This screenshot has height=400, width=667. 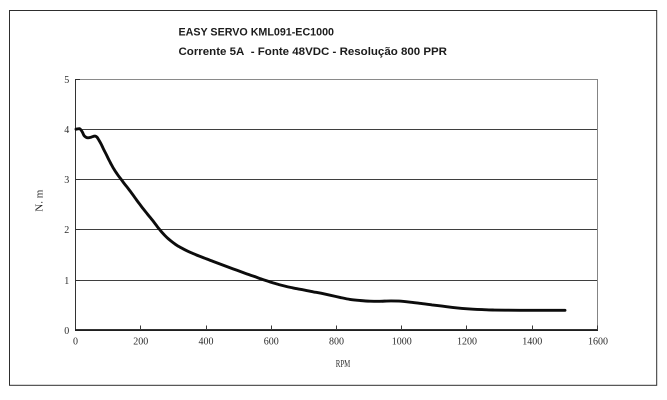 I want to click on svg-text: N. m, so click(x=40, y=200).